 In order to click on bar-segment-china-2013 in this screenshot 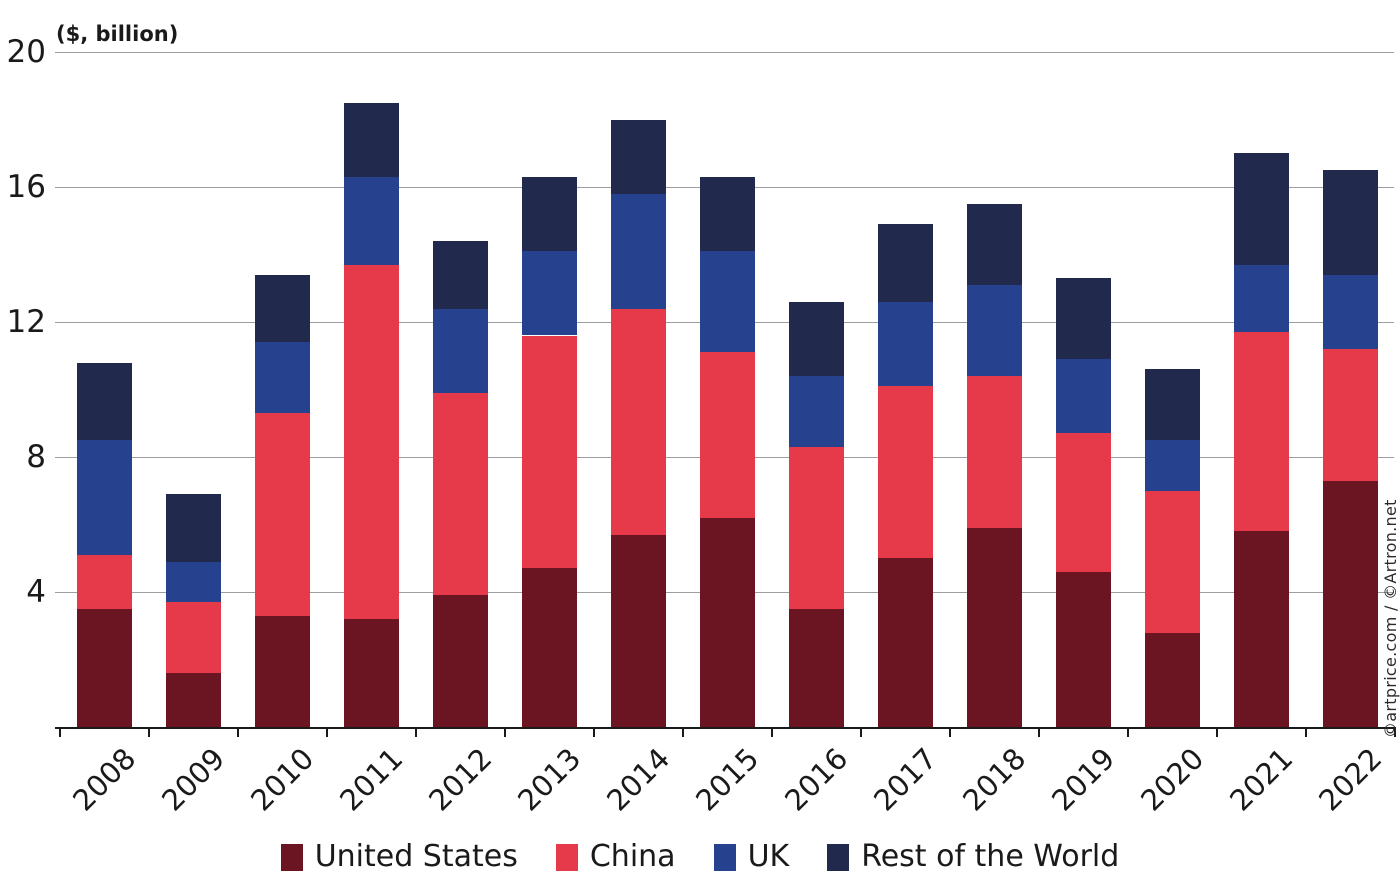, I will do `click(549, 452)`.